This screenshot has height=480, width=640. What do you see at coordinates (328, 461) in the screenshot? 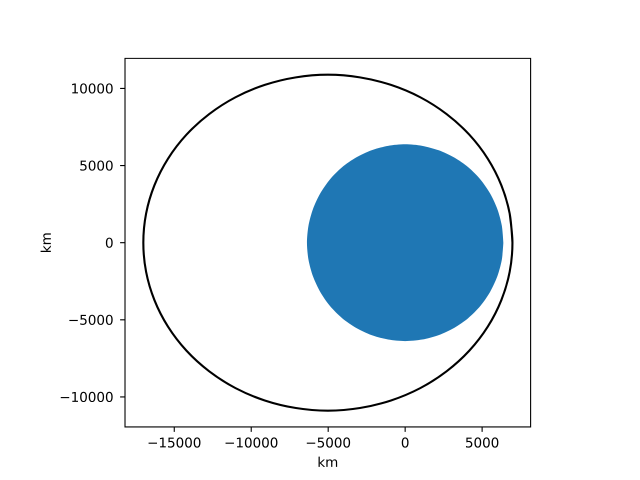
I see `x-axis-title: km` at bounding box center [328, 461].